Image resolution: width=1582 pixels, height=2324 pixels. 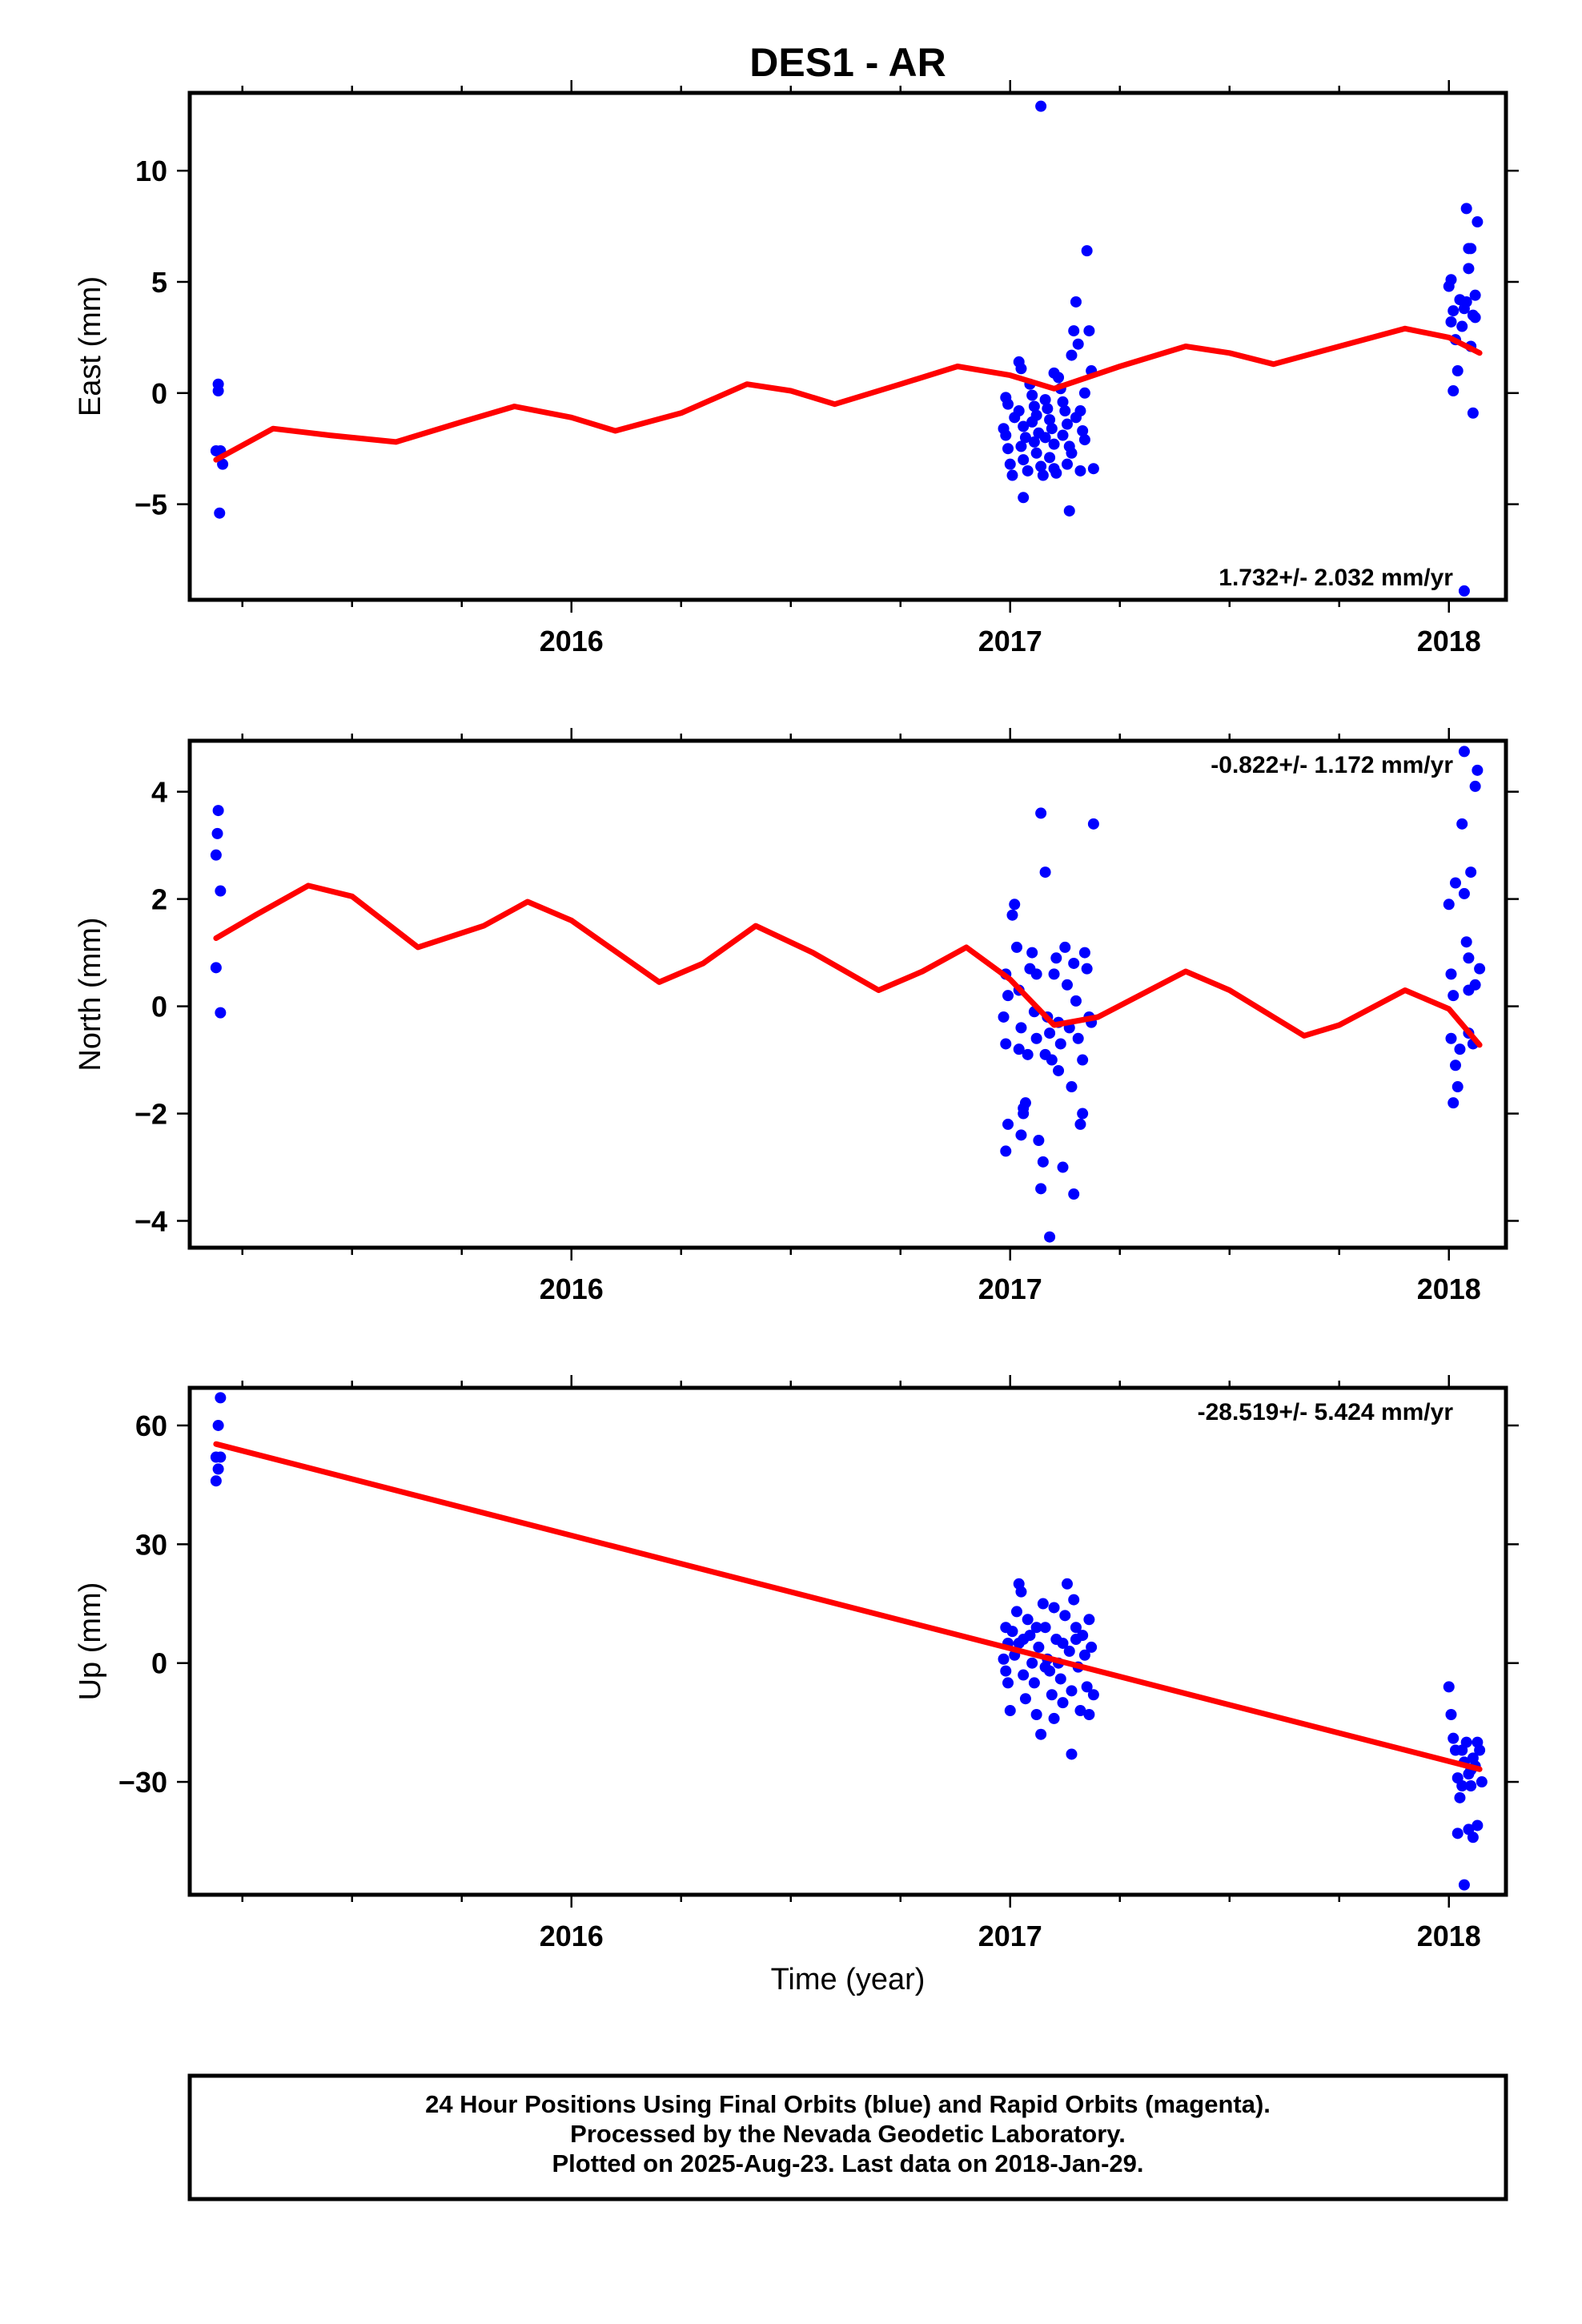 What do you see at coordinates (848, 1979) in the screenshot?
I see `x-axis-label: Time (year)` at bounding box center [848, 1979].